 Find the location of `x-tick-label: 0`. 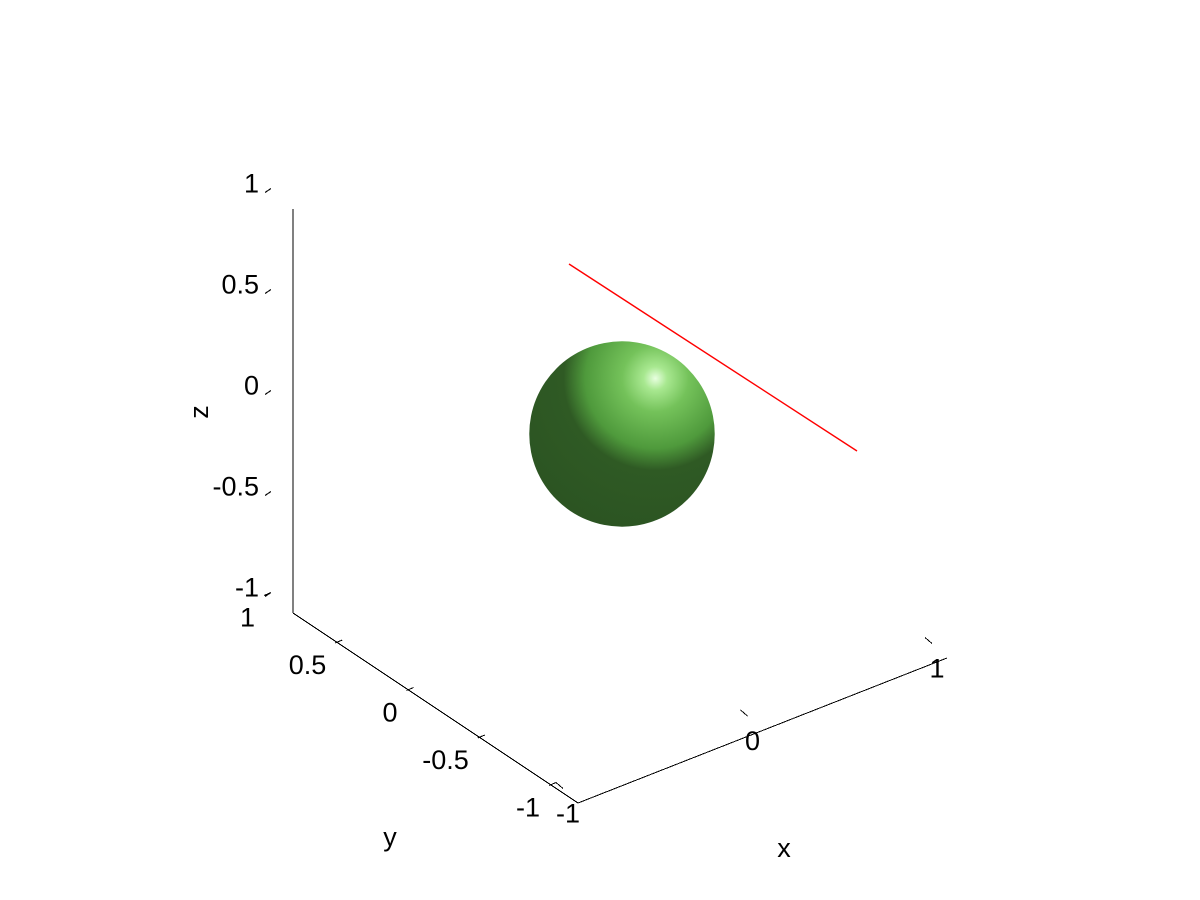

x-tick-label: 0 is located at coordinates (752, 741).